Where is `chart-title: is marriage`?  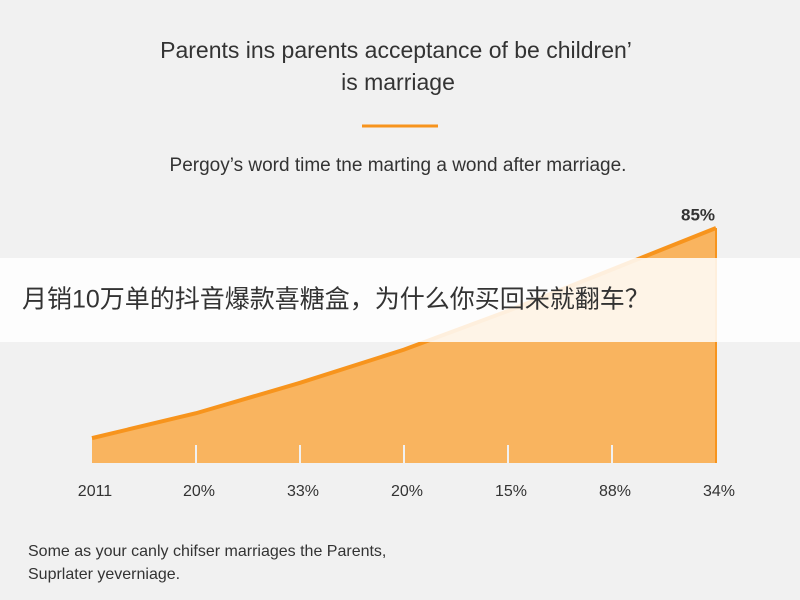
chart-title: is marriage is located at coordinates (398, 82).